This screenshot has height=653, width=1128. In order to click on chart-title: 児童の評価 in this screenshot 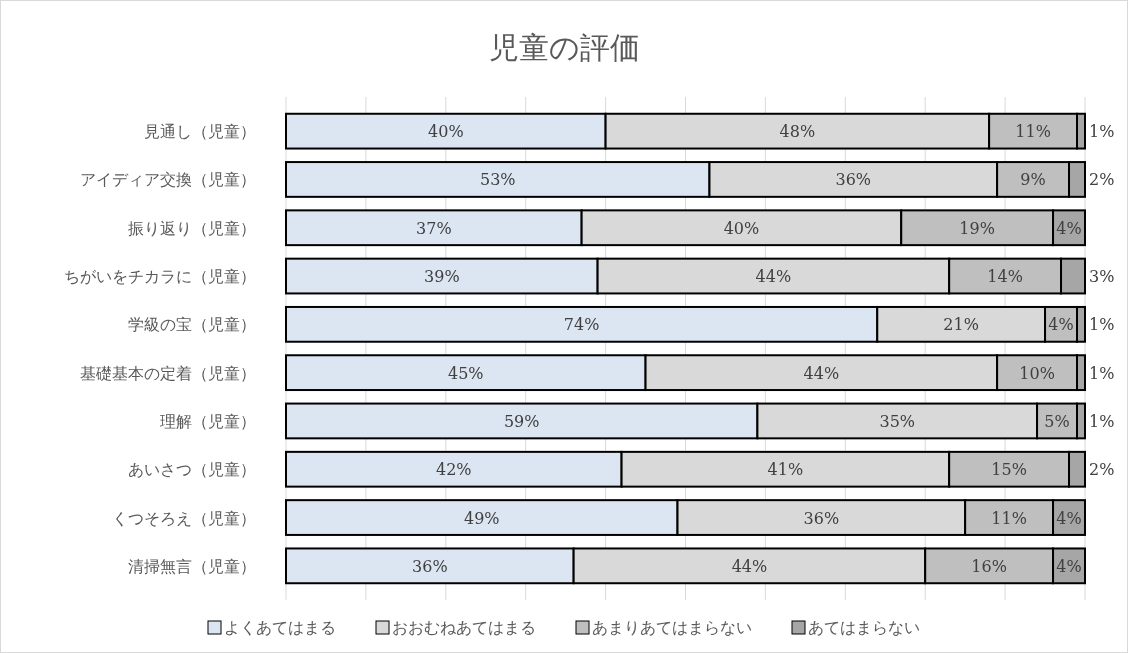, I will do `click(564, 47)`.